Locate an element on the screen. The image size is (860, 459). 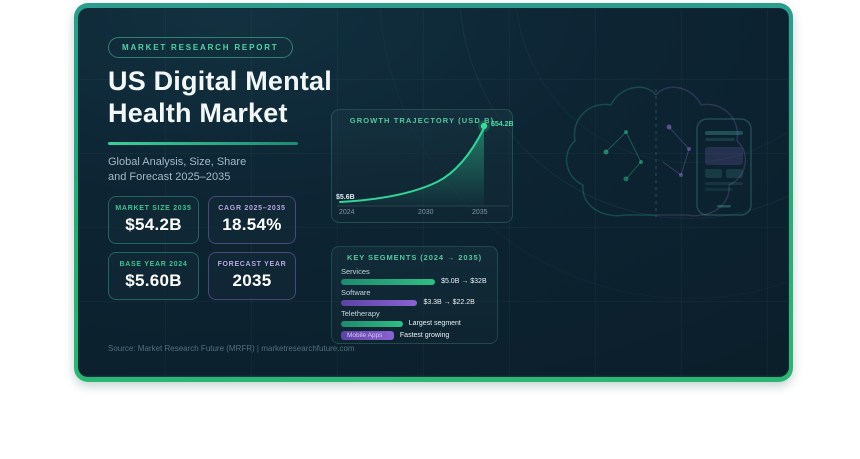
segment-value: Fastest growing is located at coordinates (424, 335).